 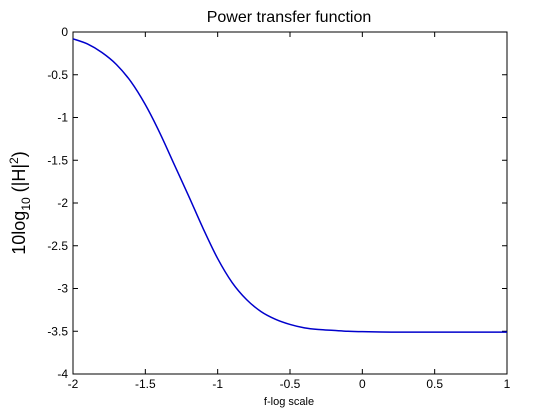 I want to click on chart-title: Power transfer function, so click(x=289, y=17).